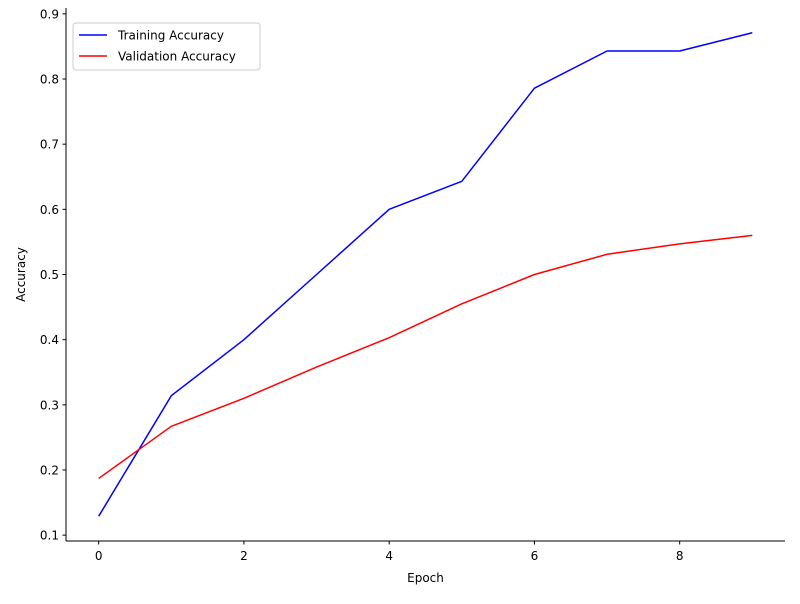 The image size is (800, 604). Describe the element at coordinates (99, 556) in the screenshot. I see `x-tick-label: 0` at that location.